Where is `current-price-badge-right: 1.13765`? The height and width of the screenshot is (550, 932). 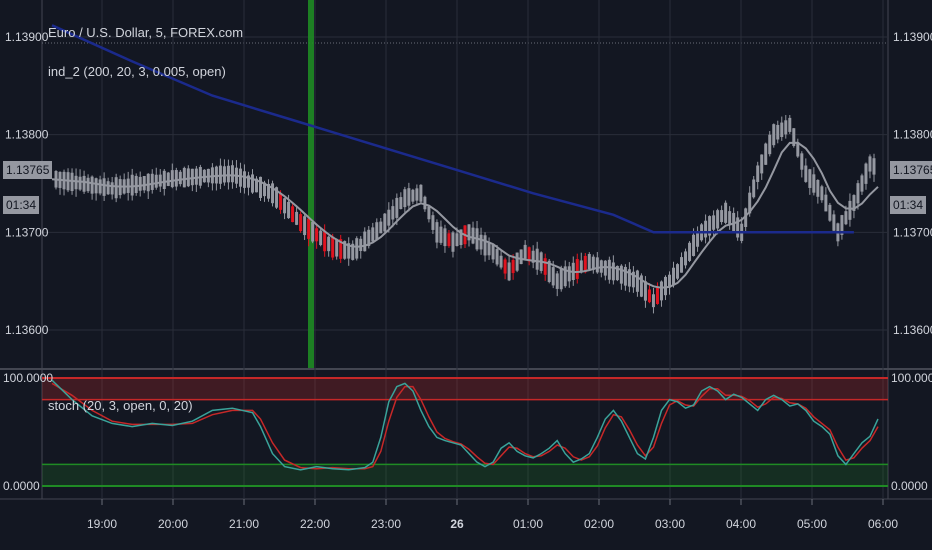
current-price-badge-right: 1.13765 is located at coordinates (911, 170).